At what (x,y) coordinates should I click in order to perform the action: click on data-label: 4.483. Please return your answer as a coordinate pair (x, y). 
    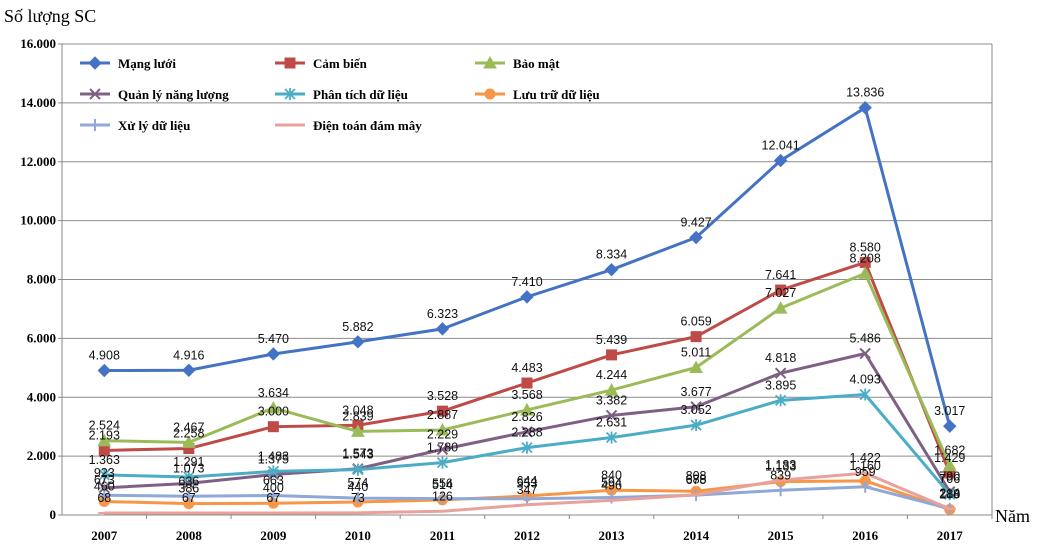
    Looking at the image, I should click on (526, 368).